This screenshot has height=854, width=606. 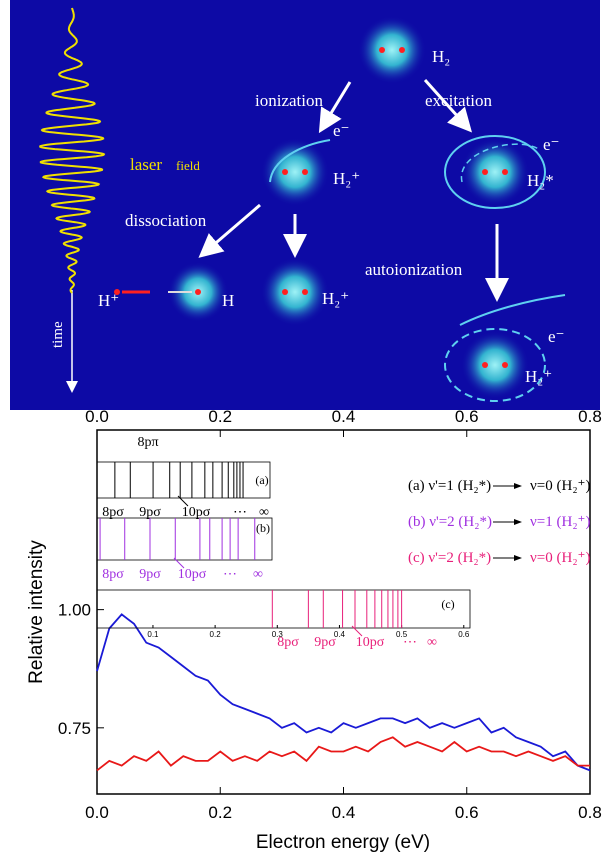 I want to click on y-tick-label: 1.00, so click(x=74, y=610).